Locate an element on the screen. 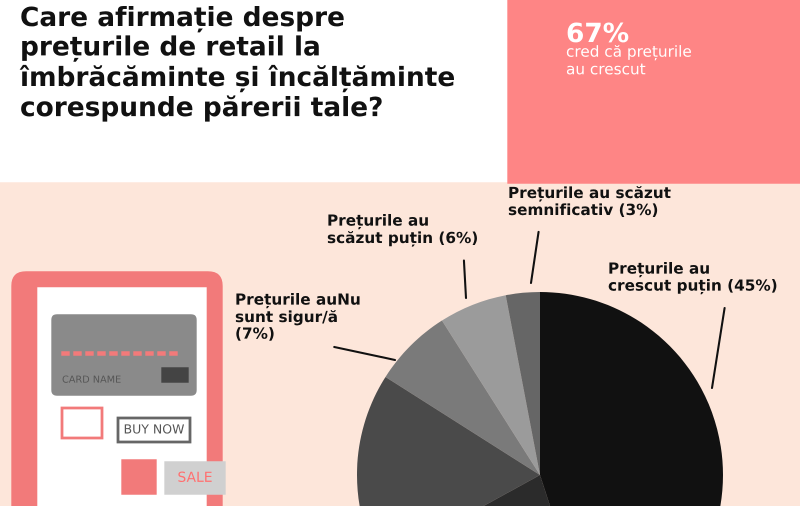 Image resolution: width=800 pixels, height=506 pixels. text: SALE is located at coordinates (195, 477).